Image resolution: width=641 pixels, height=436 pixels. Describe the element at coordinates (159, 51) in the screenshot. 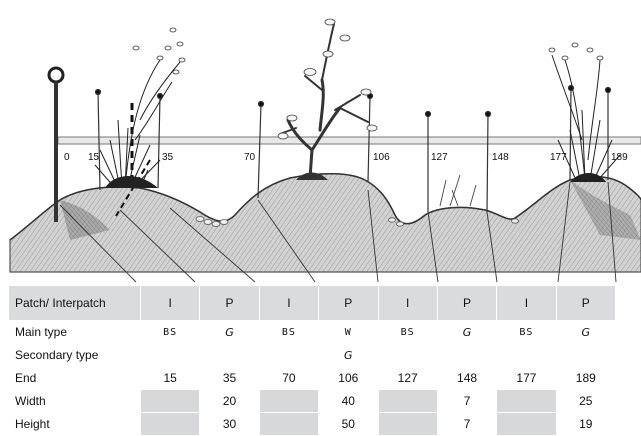

I see `grass-seedheads-left` at that location.